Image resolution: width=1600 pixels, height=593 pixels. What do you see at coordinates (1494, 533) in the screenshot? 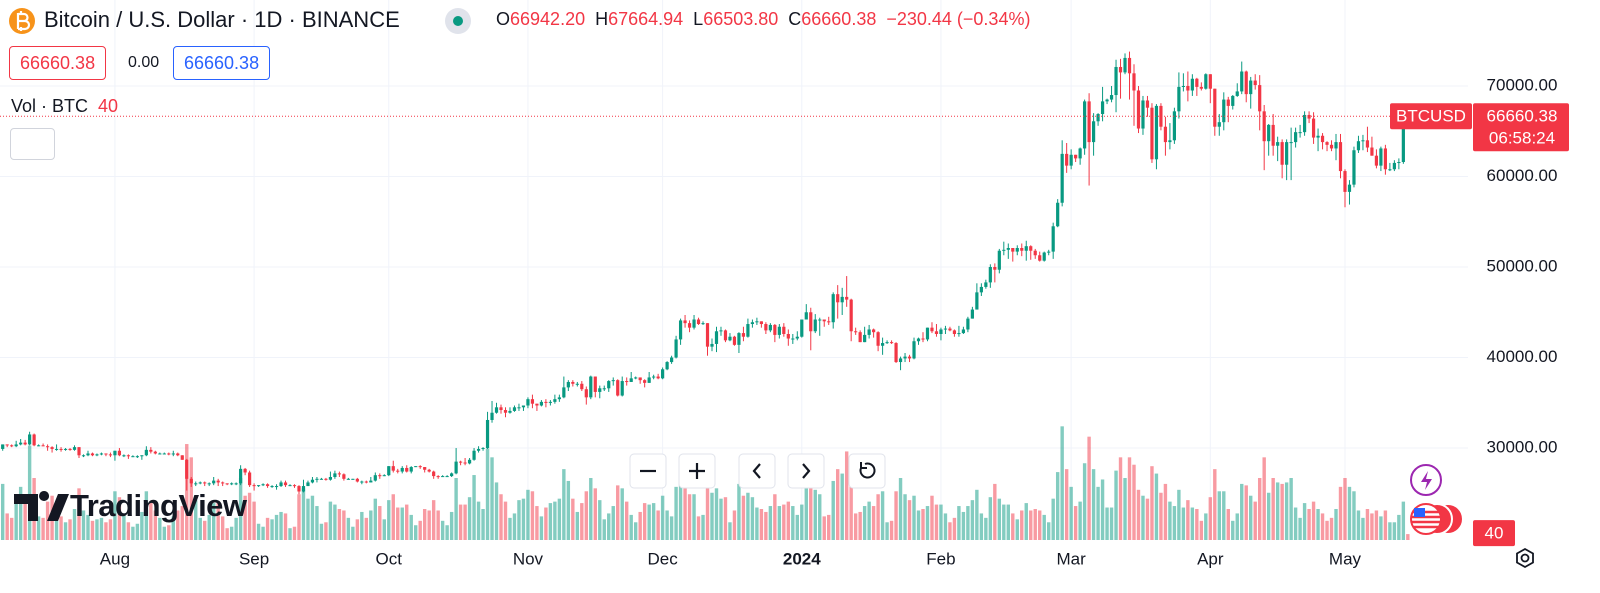
I see `volume-tag: 40` at bounding box center [1494, 533].